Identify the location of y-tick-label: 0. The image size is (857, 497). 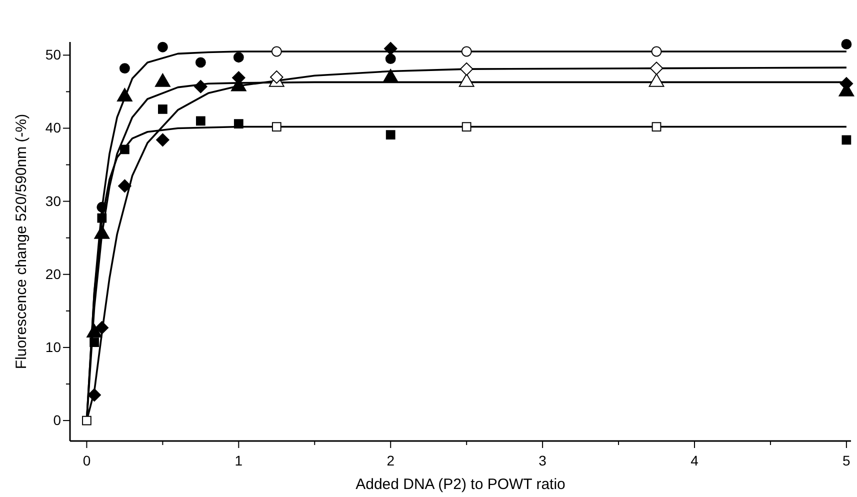
(57, 420).